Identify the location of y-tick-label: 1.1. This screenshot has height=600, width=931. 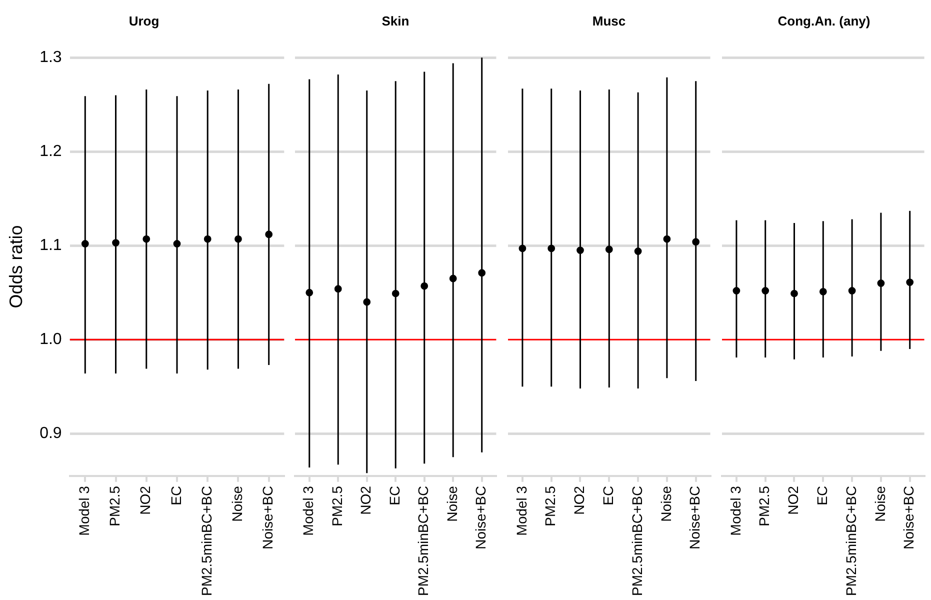
(51, 245).